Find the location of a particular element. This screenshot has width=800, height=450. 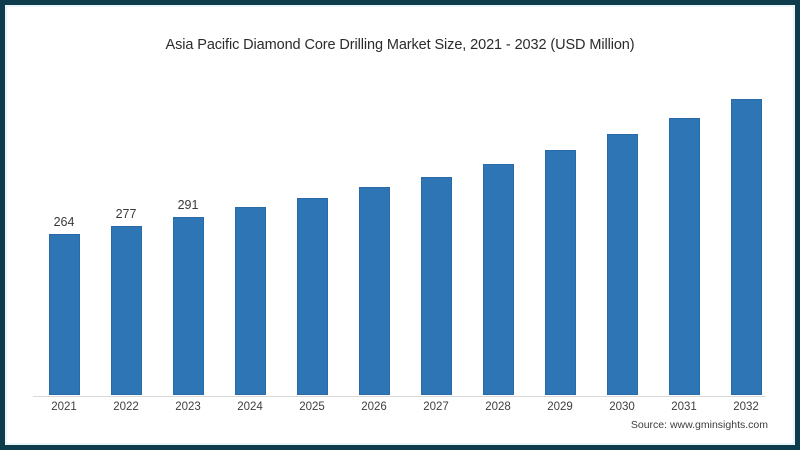

x-axis-tick-2029: 2029 is located at coordinates (560, 407).